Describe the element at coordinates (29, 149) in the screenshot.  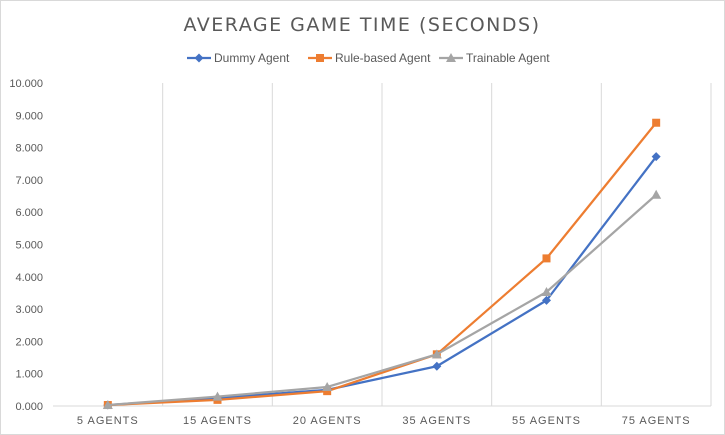
I see `y-tick-label: 8.000` at that location.